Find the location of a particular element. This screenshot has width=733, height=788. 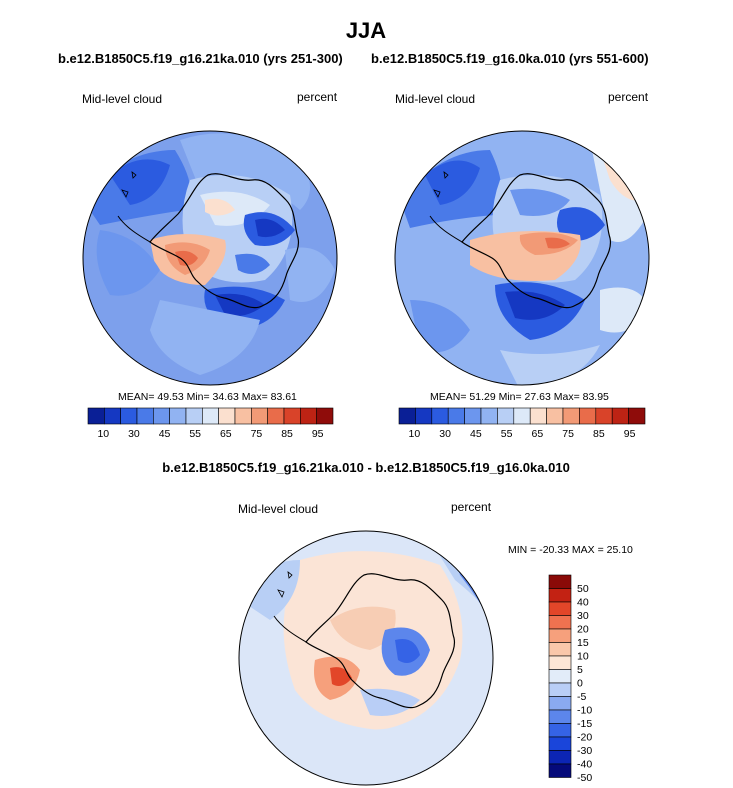

left-colorbar: 10 30 45 55 65 75 85 95 is located at coordinates (210, 423).